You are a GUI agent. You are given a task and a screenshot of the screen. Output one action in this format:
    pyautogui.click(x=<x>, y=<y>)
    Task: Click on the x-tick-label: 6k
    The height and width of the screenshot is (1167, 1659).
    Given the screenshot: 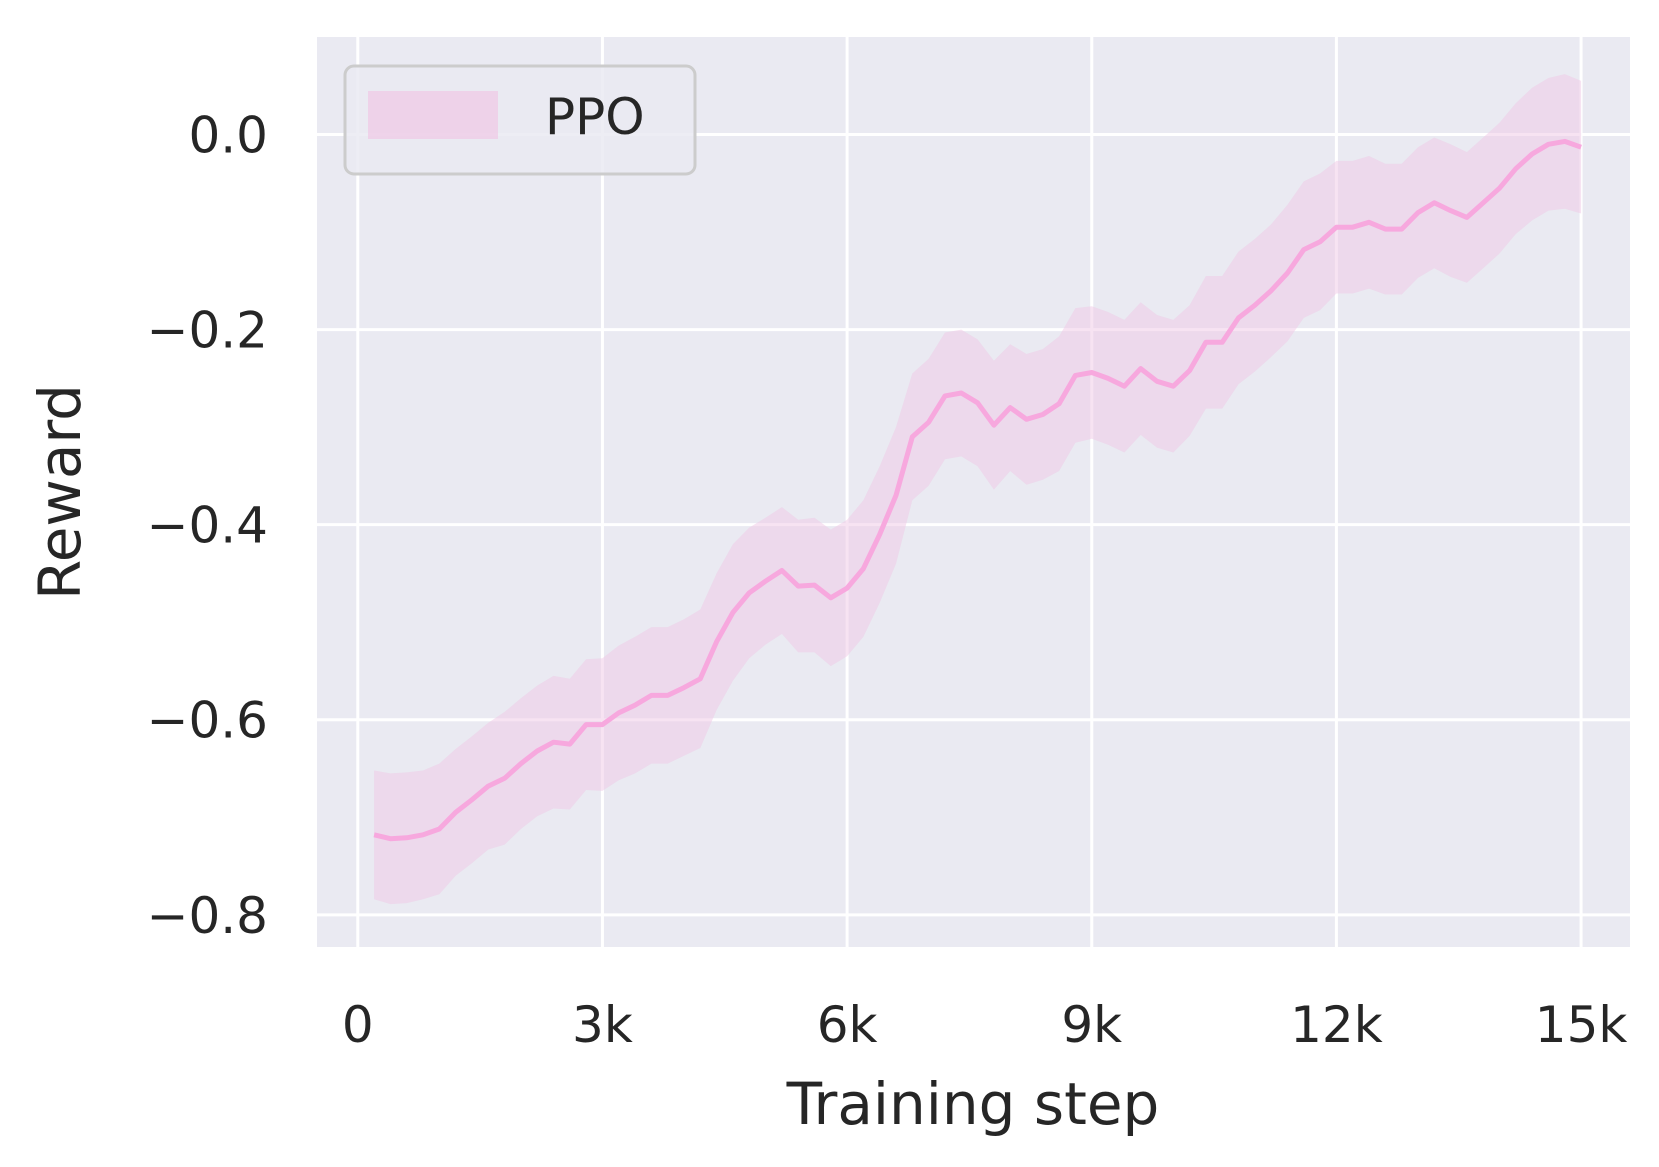 What is the action you would take?
    pyautogui.click(x=847, y=1025)
    